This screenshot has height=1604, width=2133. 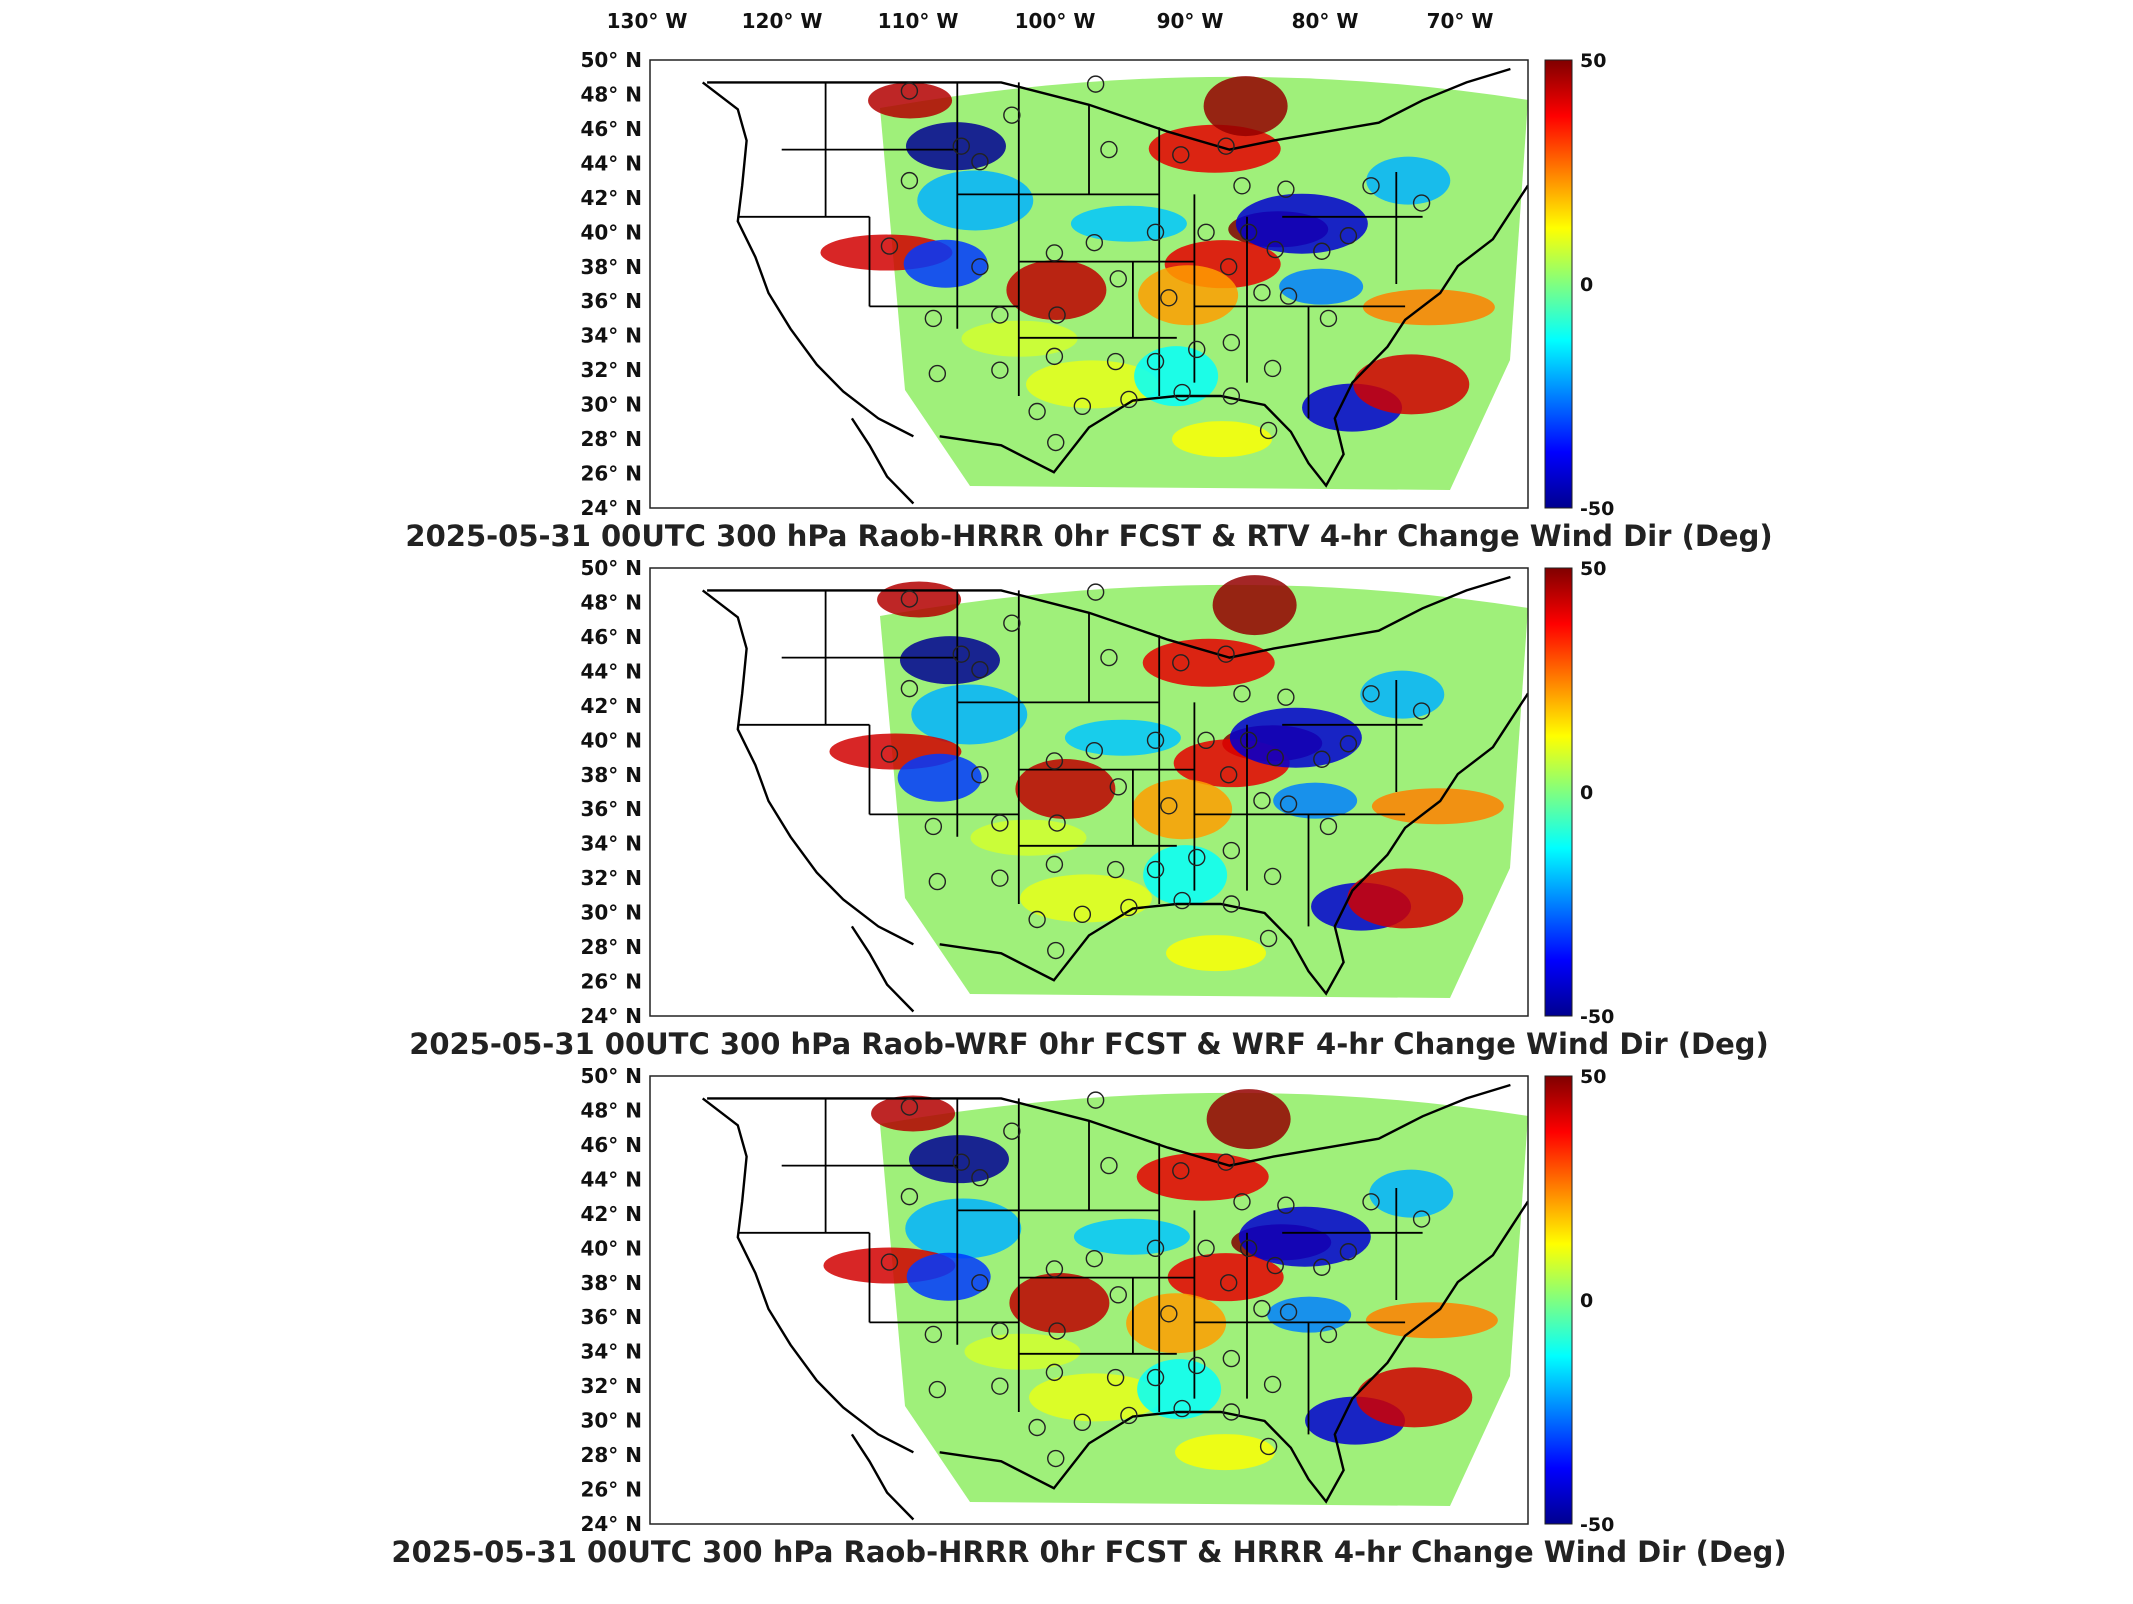 I want to click on colorbar-min-label: -50, so click(x=1597, y=509).